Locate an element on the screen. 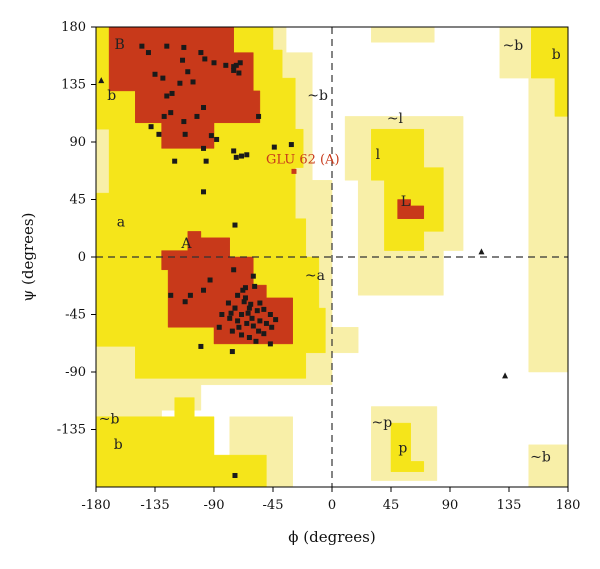 This screenshot has width=600, height=569. outlier-point is located at coordinates (294, 171).